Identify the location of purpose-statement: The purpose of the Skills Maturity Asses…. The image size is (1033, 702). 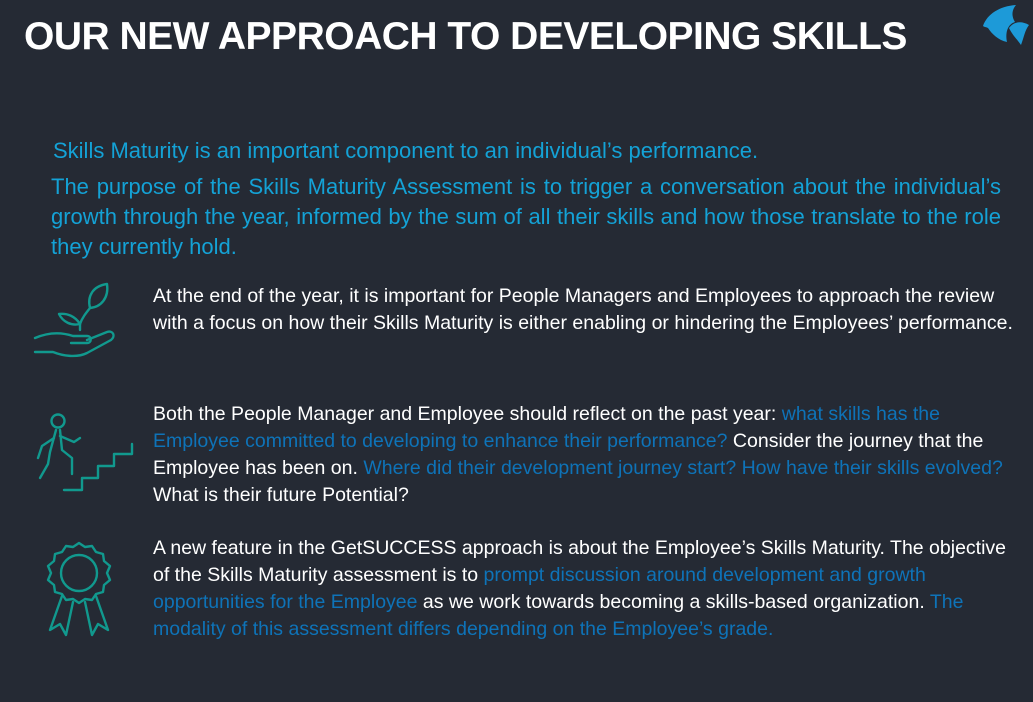
(526, 216).